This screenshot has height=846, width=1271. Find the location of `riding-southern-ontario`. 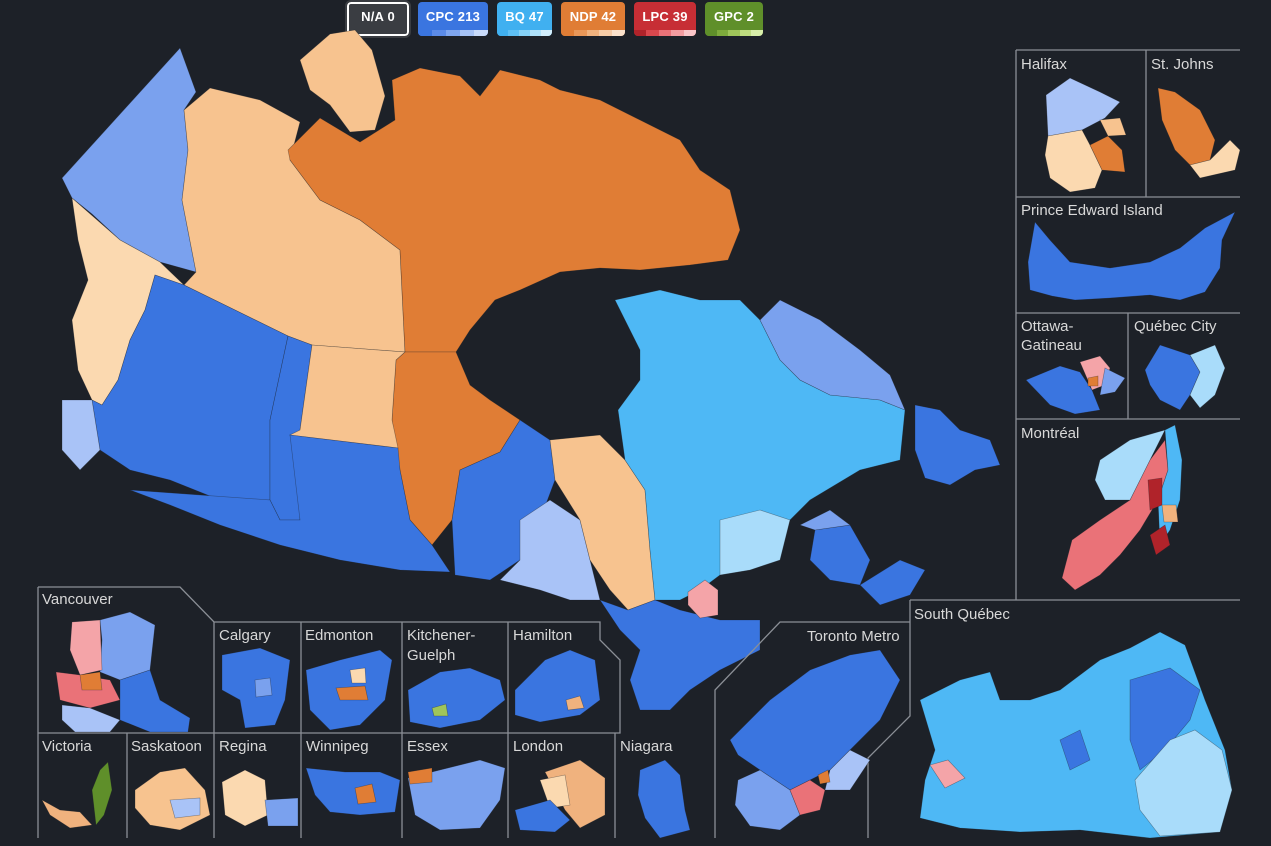

riding-southern-ontario is located at coordinates (680, 655).